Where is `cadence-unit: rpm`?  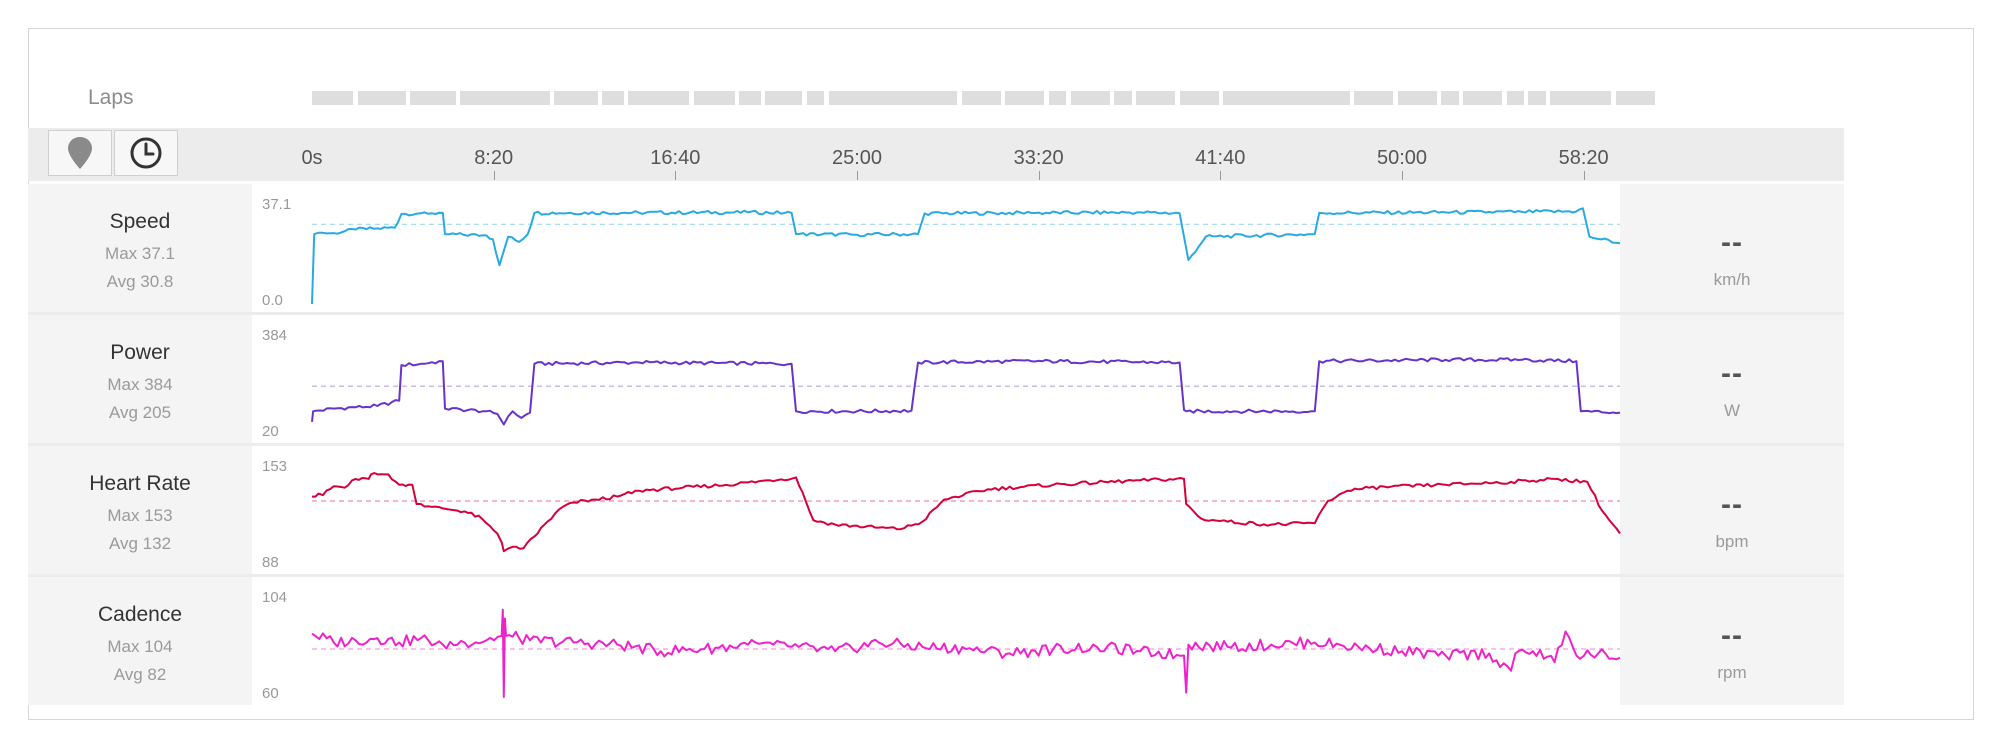 cadence-unit: rpm is located at coordinates (1732, 672).